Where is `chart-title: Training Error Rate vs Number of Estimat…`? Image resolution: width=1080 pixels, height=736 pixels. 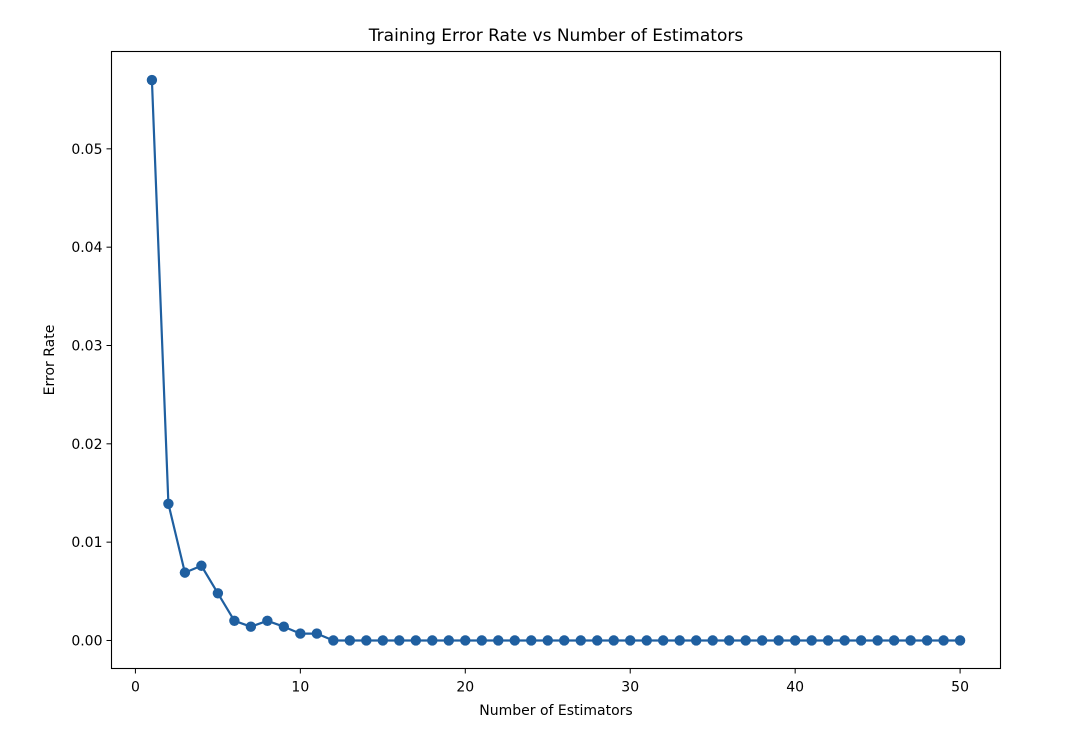 chart-title: Training Error Rate vs Number of Estimat… is located at coordinates (556, 36).